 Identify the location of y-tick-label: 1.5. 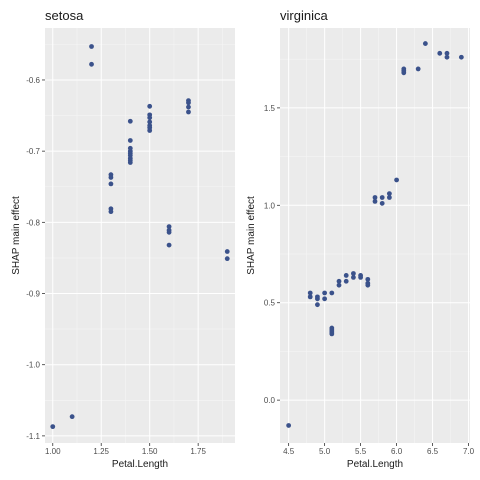
(270, 108).